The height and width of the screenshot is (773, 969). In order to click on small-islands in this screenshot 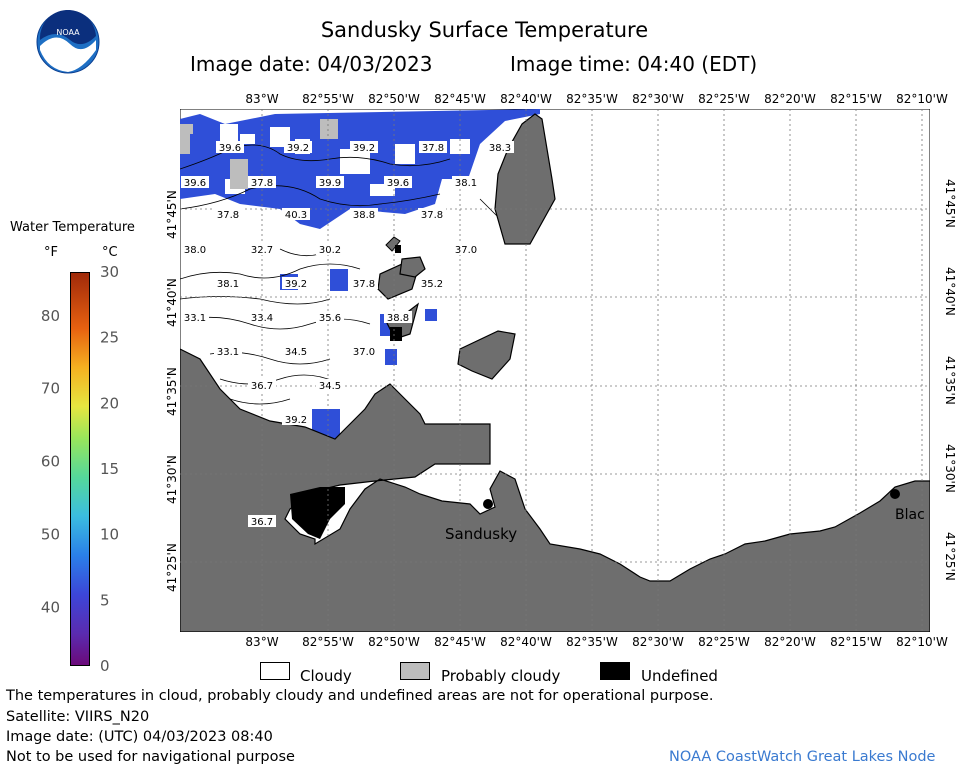, I will do `click(393, 244)`.